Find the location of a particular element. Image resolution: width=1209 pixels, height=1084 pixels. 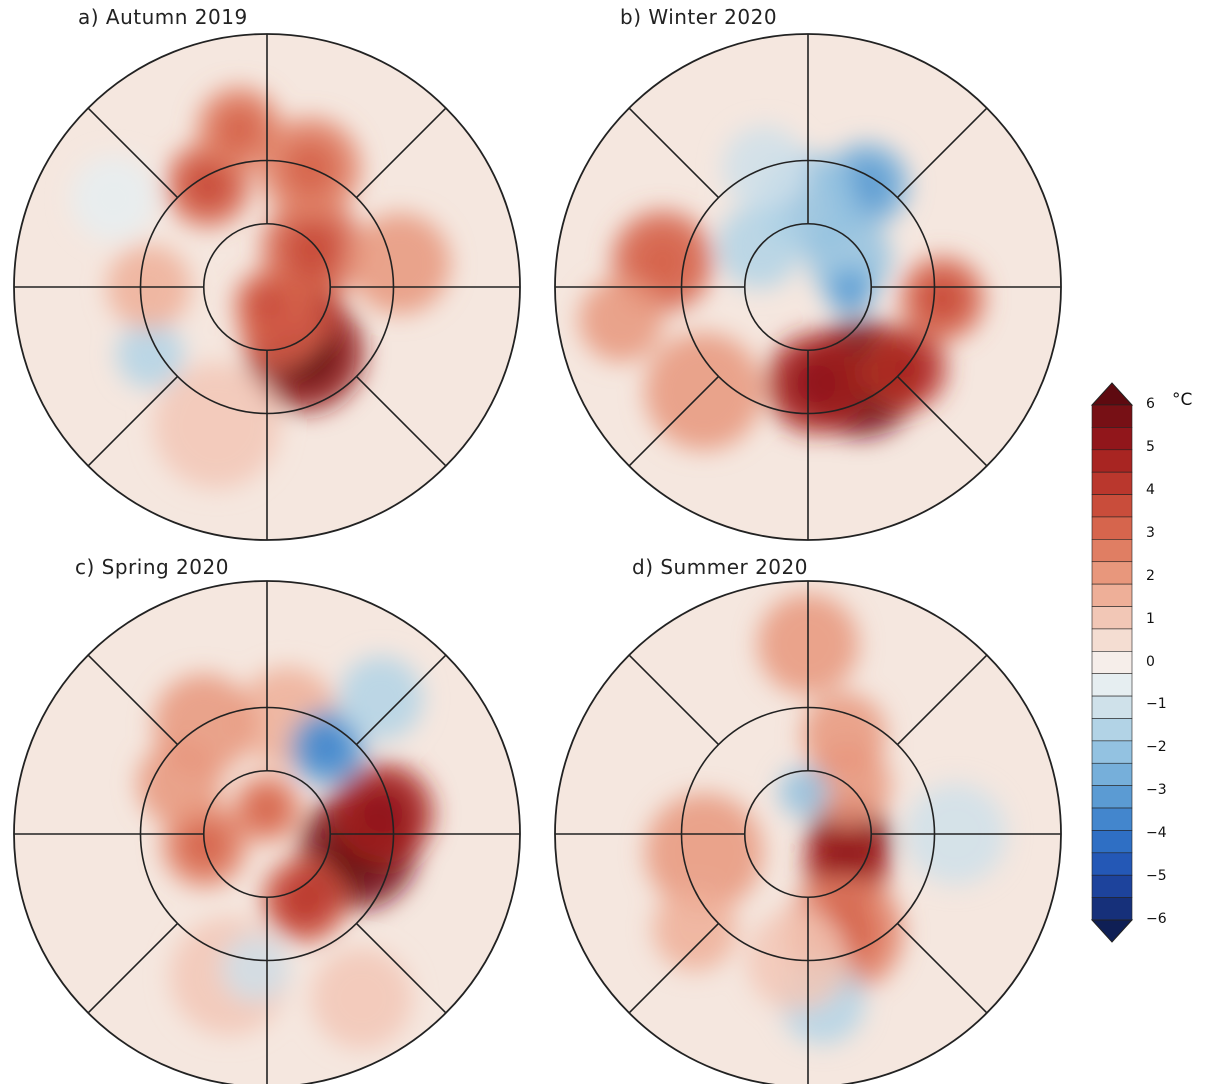

panel-title-c: c) Spring 2020 is located at coordinates (152, 567).